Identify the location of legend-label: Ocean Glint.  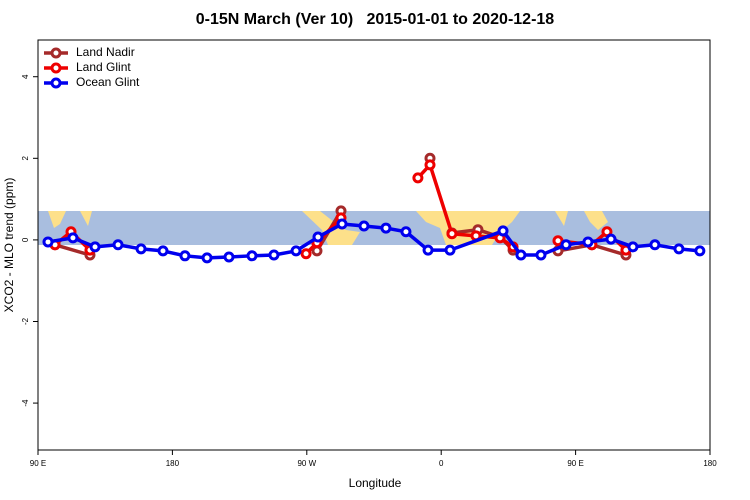
(108, 82).